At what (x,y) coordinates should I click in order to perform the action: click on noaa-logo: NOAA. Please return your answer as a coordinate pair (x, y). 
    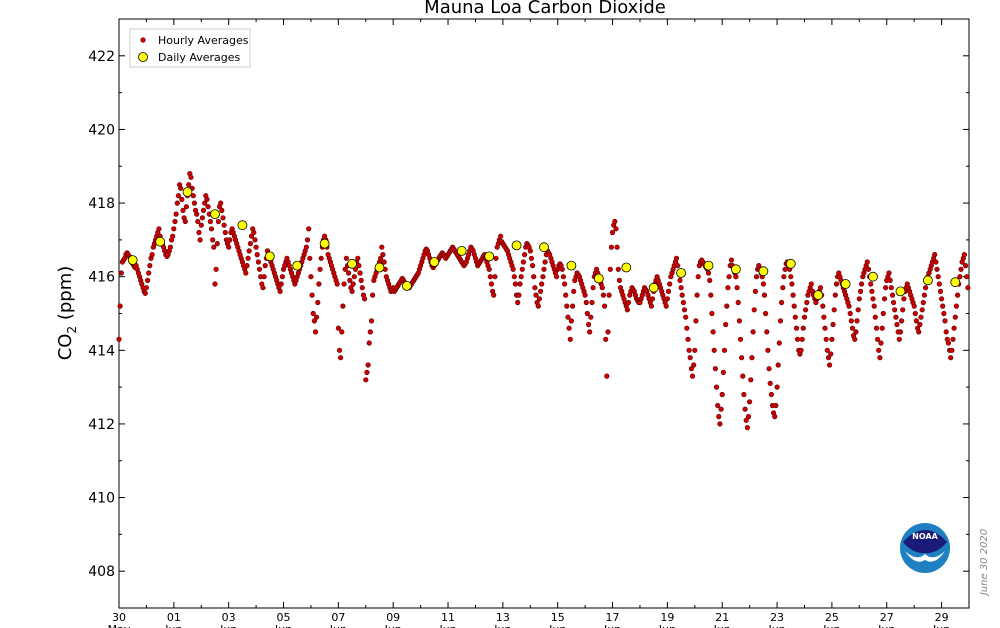
    Looking at the image, I should click on (925, 548).